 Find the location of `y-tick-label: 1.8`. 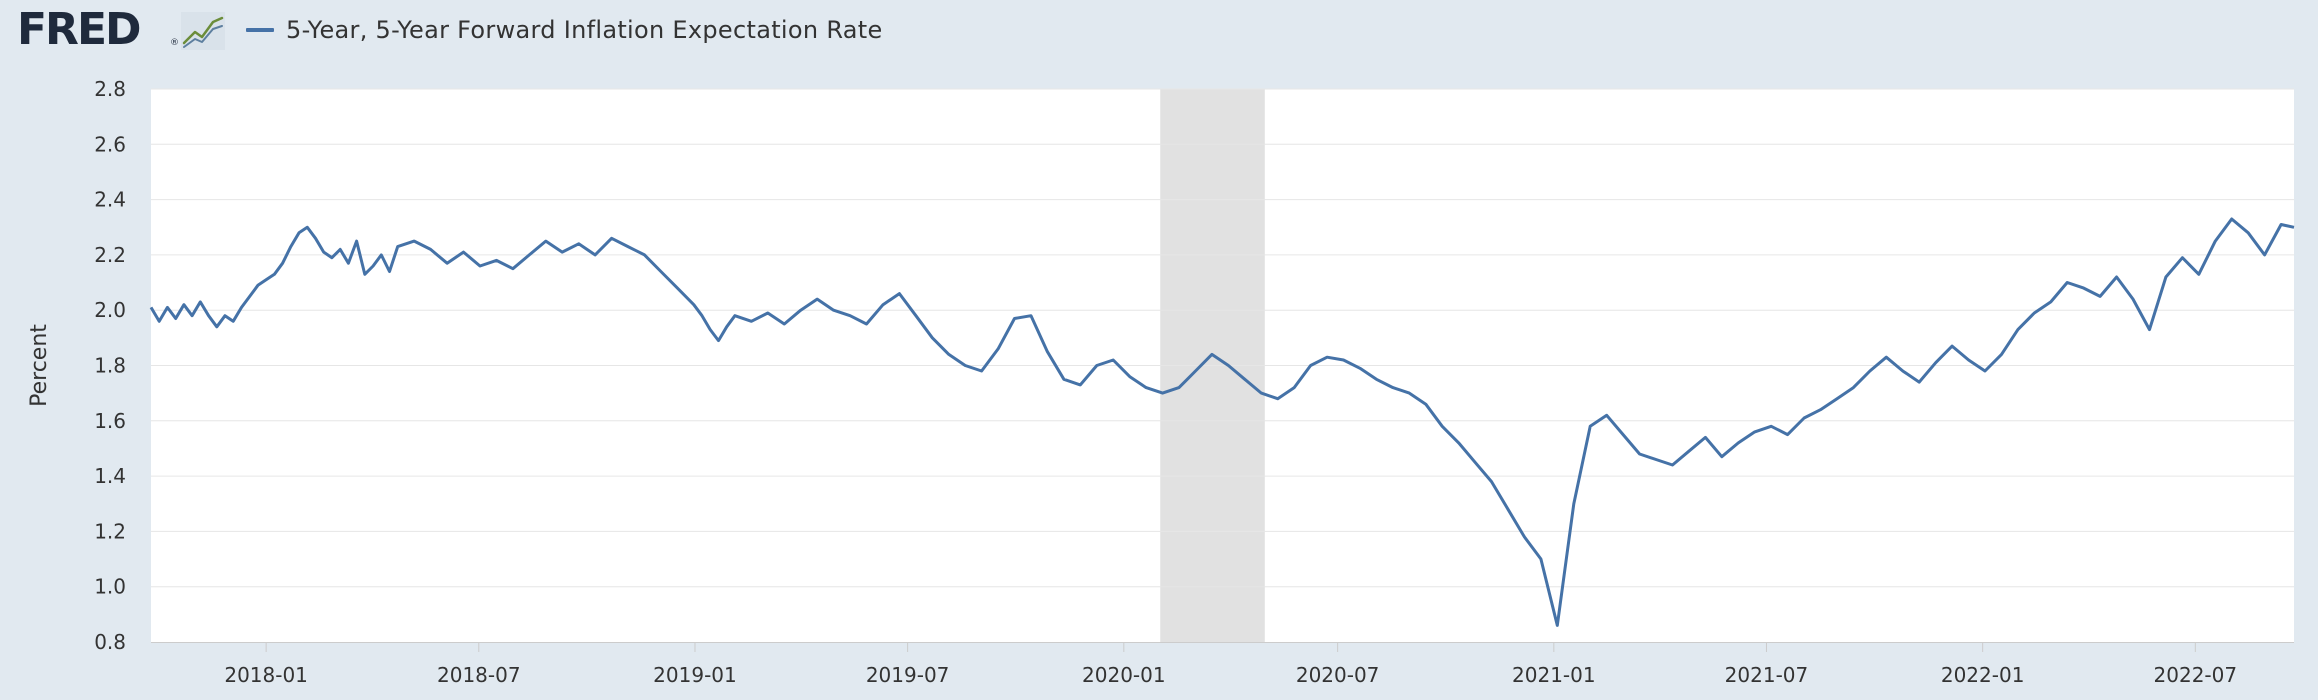

y-tick-label: 1.8 is located at coordinates (110, 366).